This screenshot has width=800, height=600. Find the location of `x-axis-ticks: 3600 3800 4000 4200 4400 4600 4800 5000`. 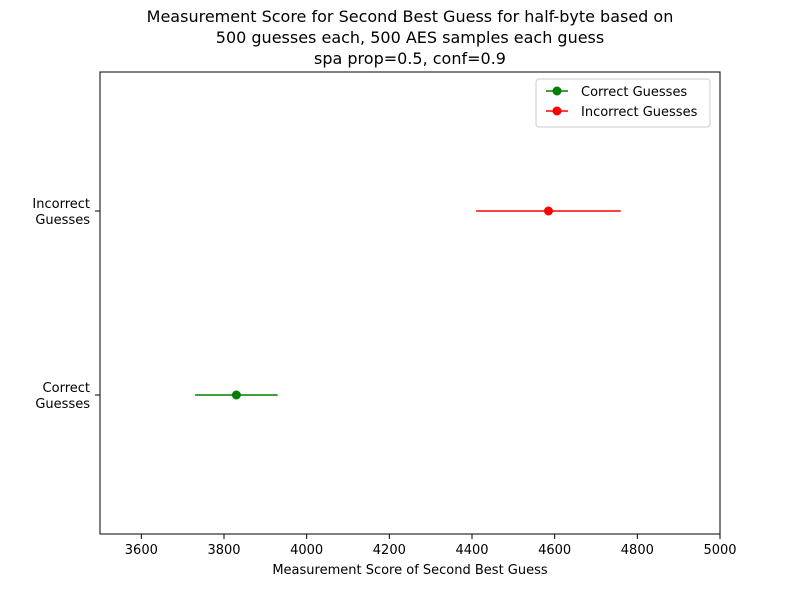

x-axis-ticks: 3600 3800 4000 4200 4400 4600 4800 5000 is located at coordinates (431, 546).